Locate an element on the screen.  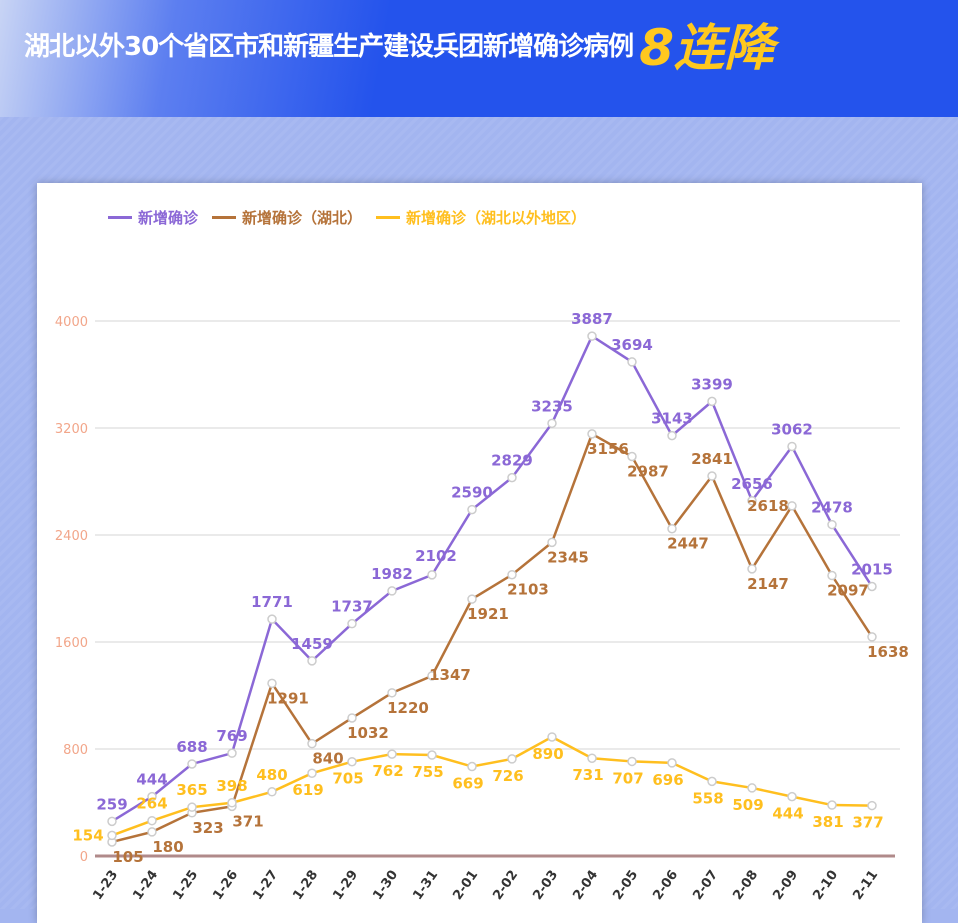
data-label: 105 is located at coordinates (127, 857).